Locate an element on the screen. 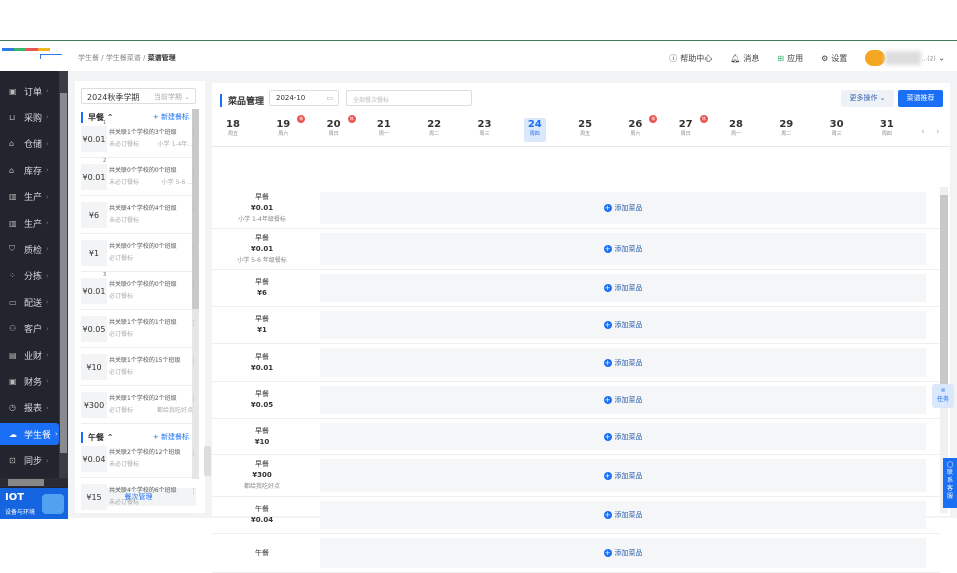 The image size is (957, 573). date-item: 31 周四 is located at coordinates (887, 130).